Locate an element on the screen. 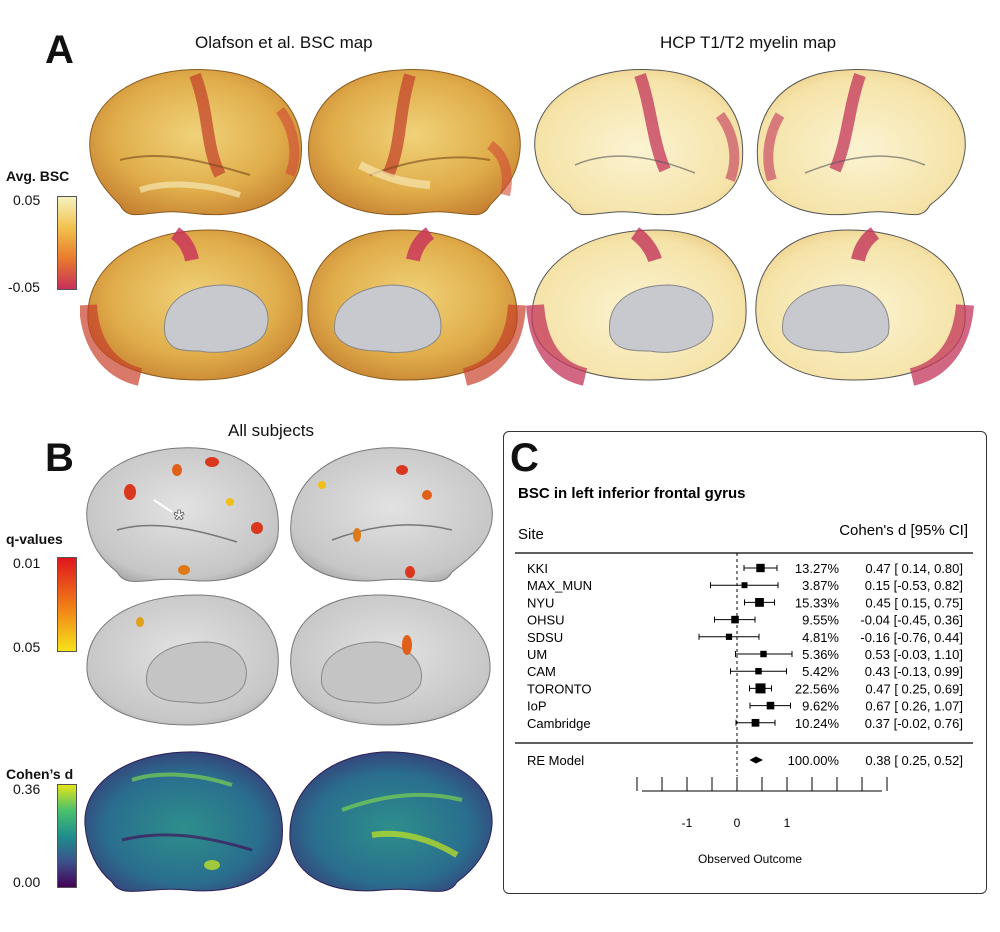  bsc-lateral-left-brain is located at coordinates (195, 142).